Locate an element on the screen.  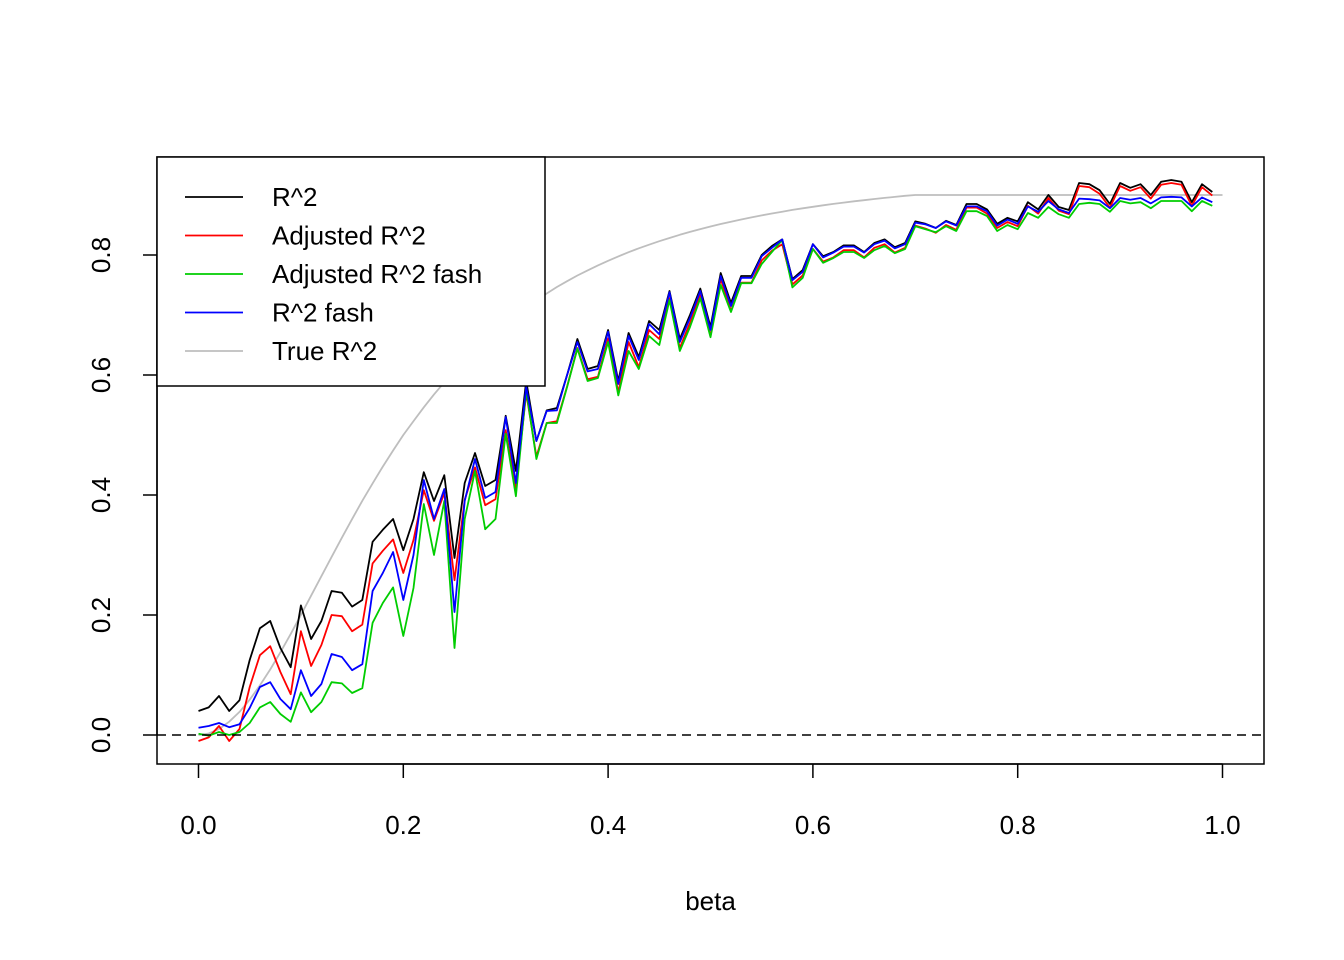
y-tick-label: 0.6 is located at coordinates (101, 375).